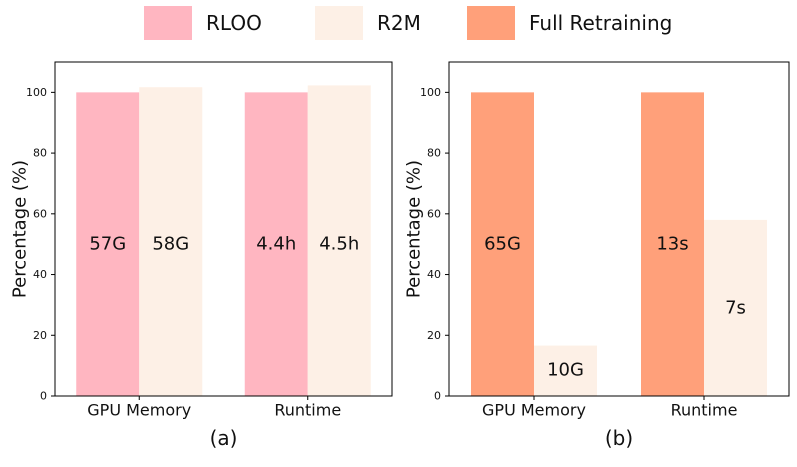  Describe the element at coordinates (234, 23) in the screenshot. I see `legend-label-rloo: RLOO` at that location.